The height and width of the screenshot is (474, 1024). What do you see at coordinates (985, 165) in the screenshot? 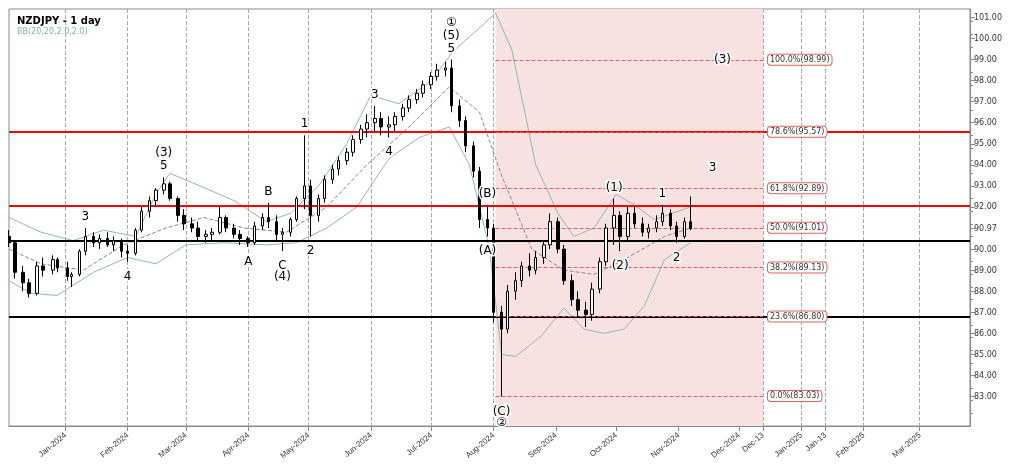
I see `y-tick-label: 94.00` at bounding box center [985, 165].